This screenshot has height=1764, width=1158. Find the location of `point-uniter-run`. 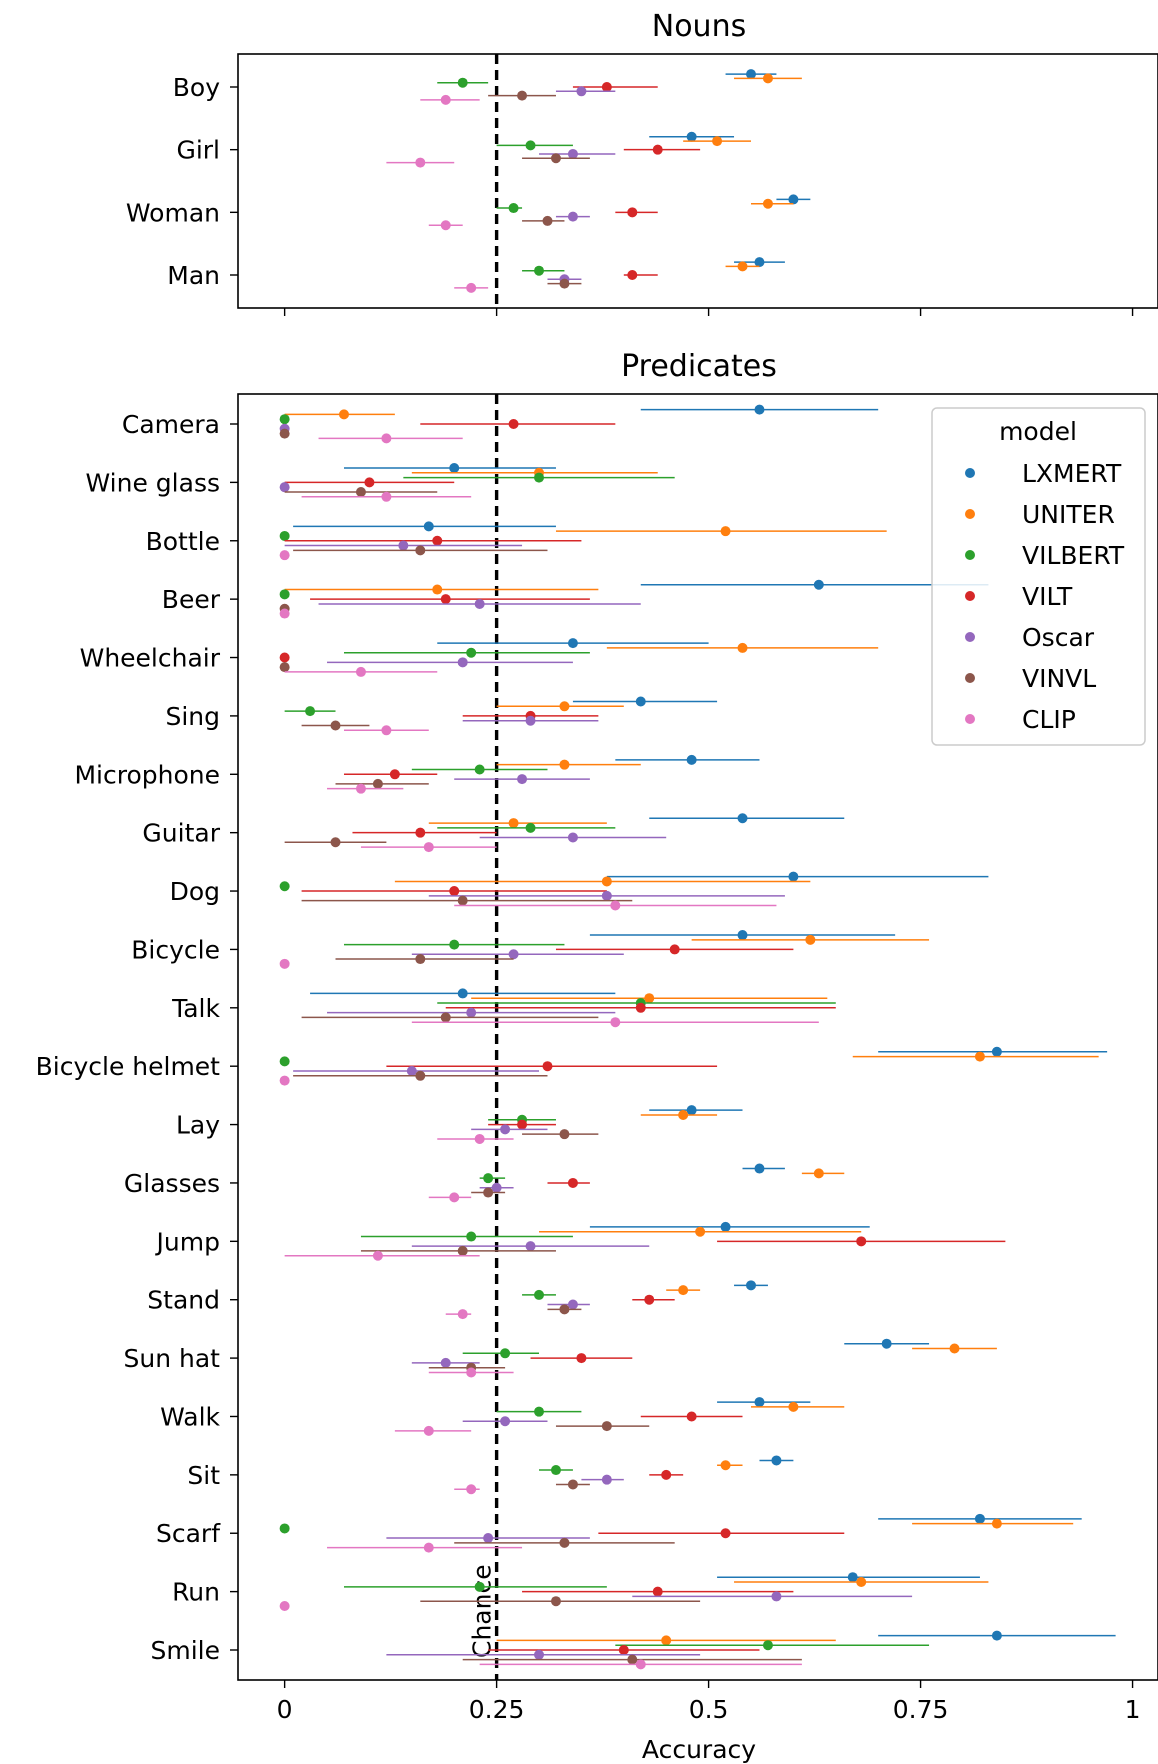

point-uniter-run is located at coordinates (861, 1582).